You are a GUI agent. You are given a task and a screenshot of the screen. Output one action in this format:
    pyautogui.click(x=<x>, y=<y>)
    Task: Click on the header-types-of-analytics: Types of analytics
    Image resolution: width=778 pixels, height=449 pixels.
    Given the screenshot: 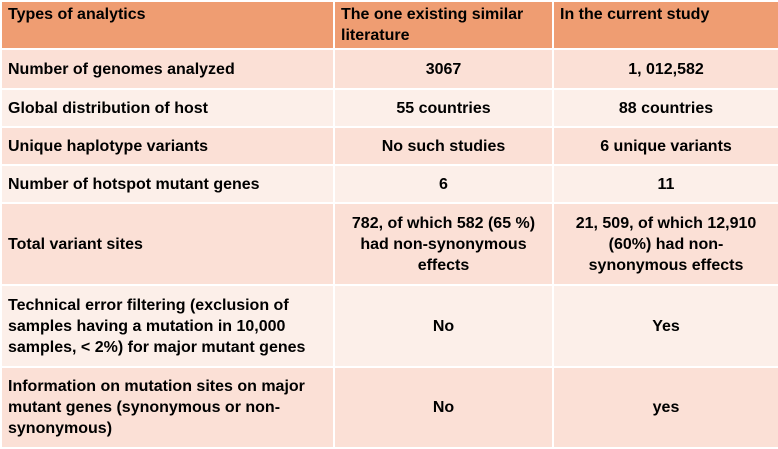 What is the action you would take?
    pyautogui.click(x=167, y=25)
    